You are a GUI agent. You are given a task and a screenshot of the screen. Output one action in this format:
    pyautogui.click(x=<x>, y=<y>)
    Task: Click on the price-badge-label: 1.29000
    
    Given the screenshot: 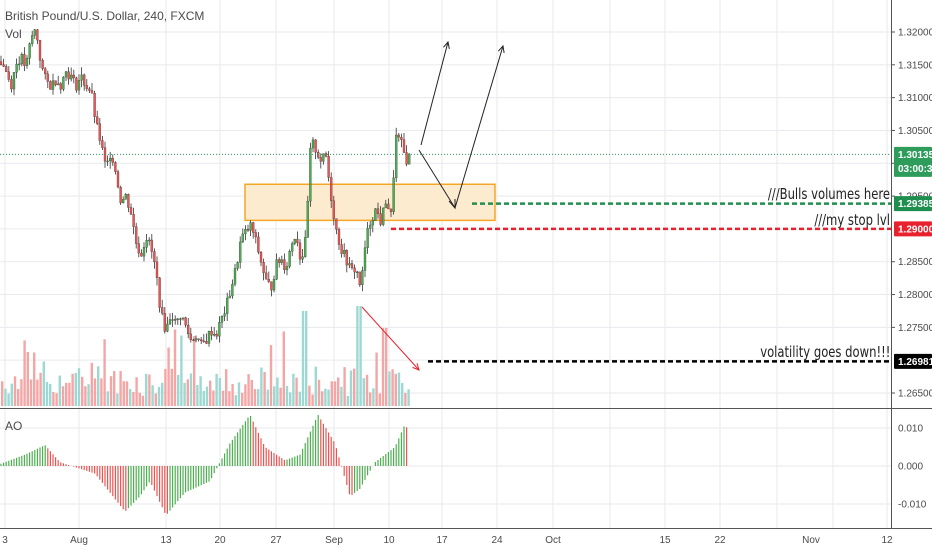 What is the action you would take?
    pyautogui.click(x=915, y=229)
    